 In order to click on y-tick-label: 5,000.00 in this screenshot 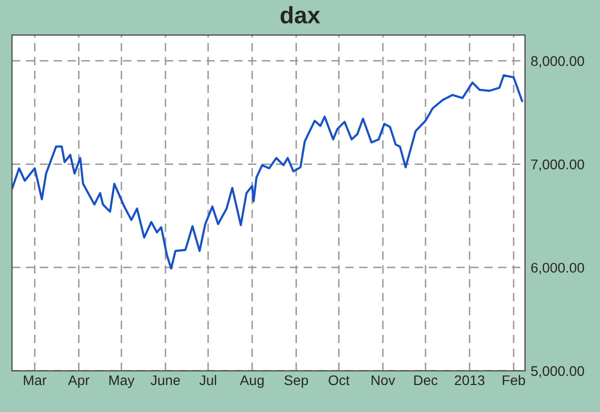, I will do `click(557, 372)`.